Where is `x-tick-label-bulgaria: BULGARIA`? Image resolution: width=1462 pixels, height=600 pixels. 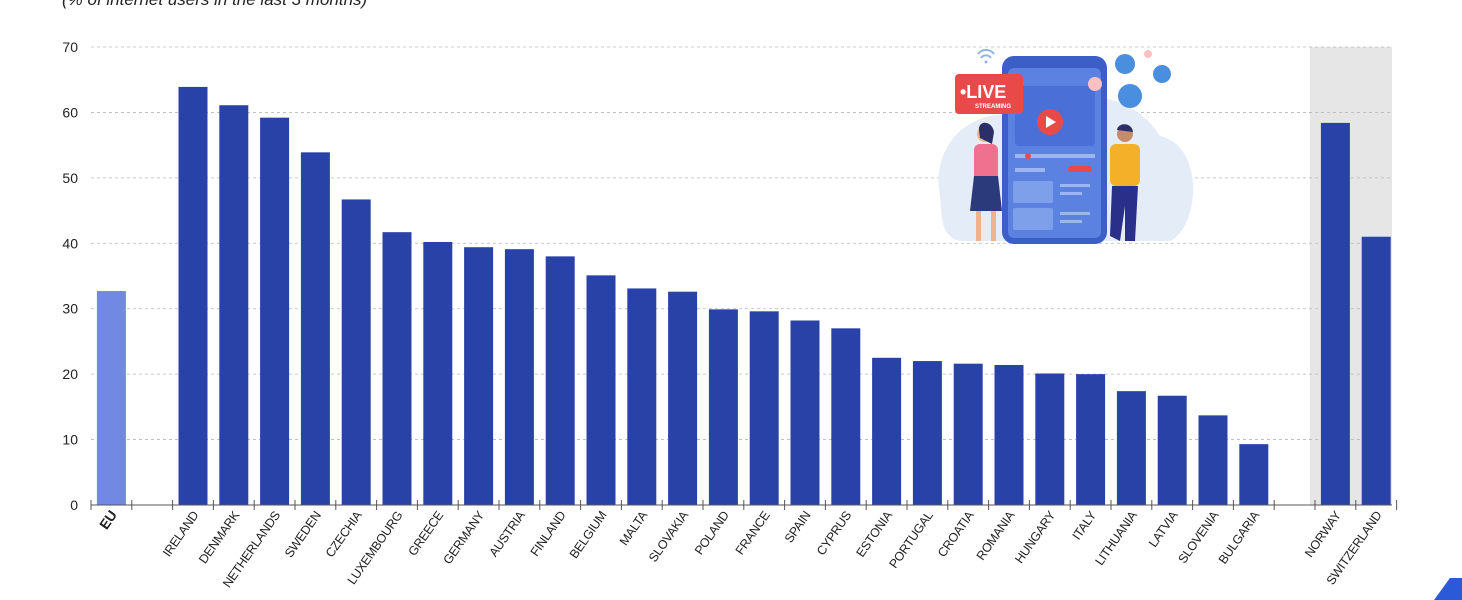 x-tick-label-bulgaria: BULGARIA is located at coordinates (1239, 537).